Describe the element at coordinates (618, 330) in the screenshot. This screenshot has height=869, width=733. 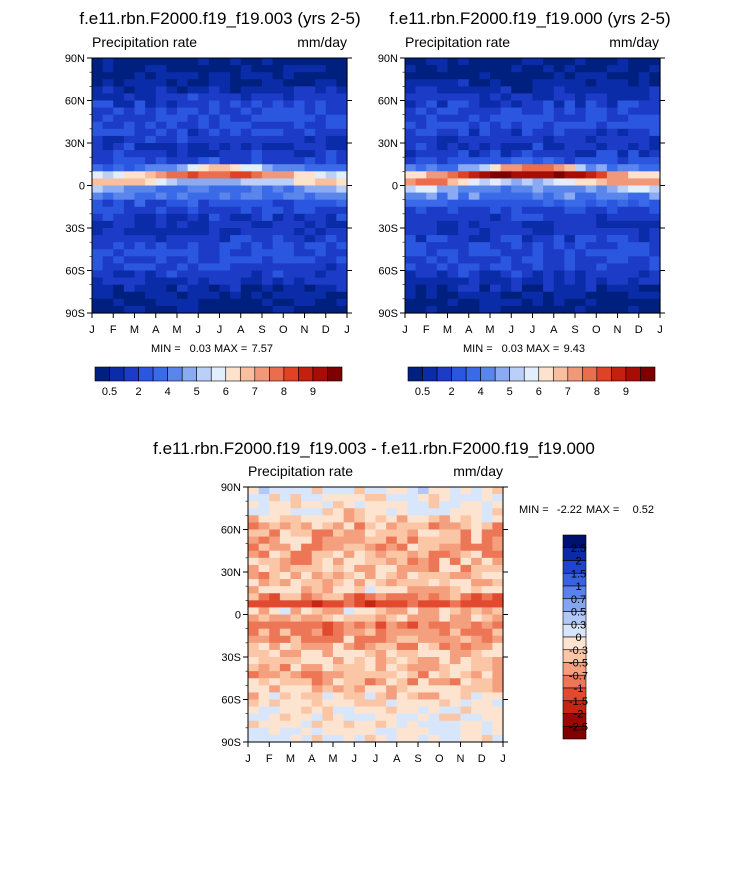
I see `x-tick-label: N` at that location.